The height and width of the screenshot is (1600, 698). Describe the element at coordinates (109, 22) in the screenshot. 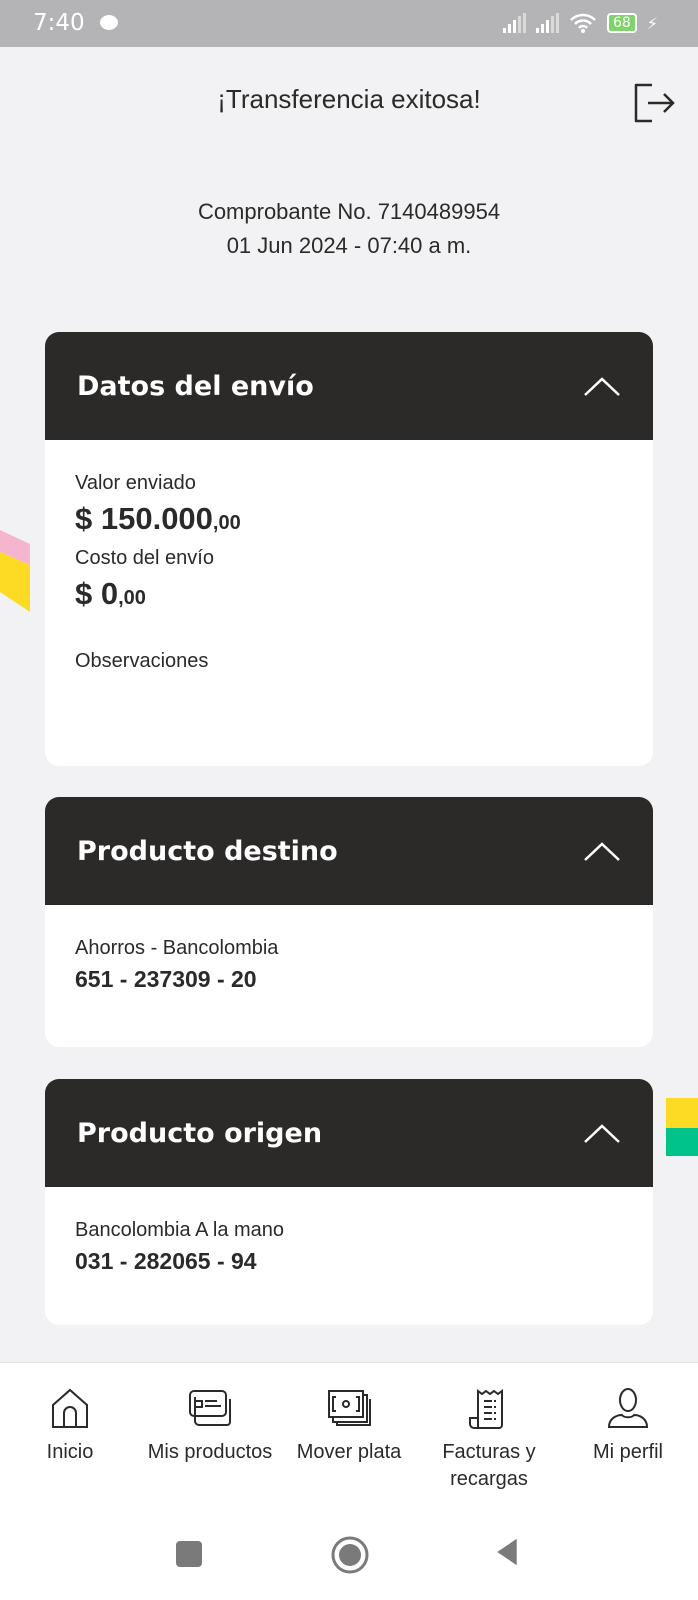

I see `chat-notification-icon` at that location.